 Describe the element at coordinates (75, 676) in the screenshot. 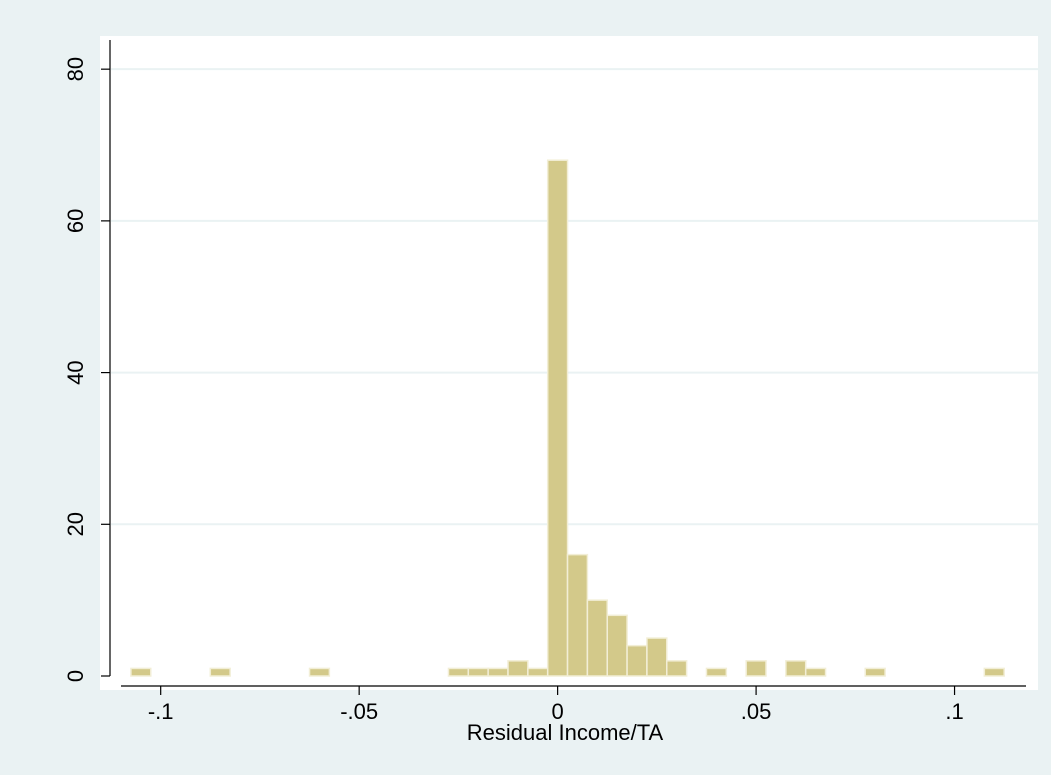

I see `y-tick-label: 0` at that location.